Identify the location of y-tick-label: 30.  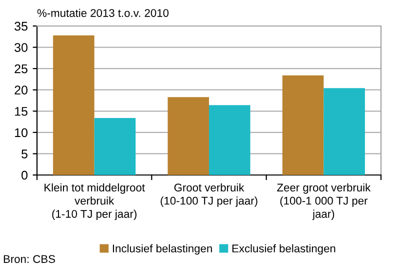
(21, 47).